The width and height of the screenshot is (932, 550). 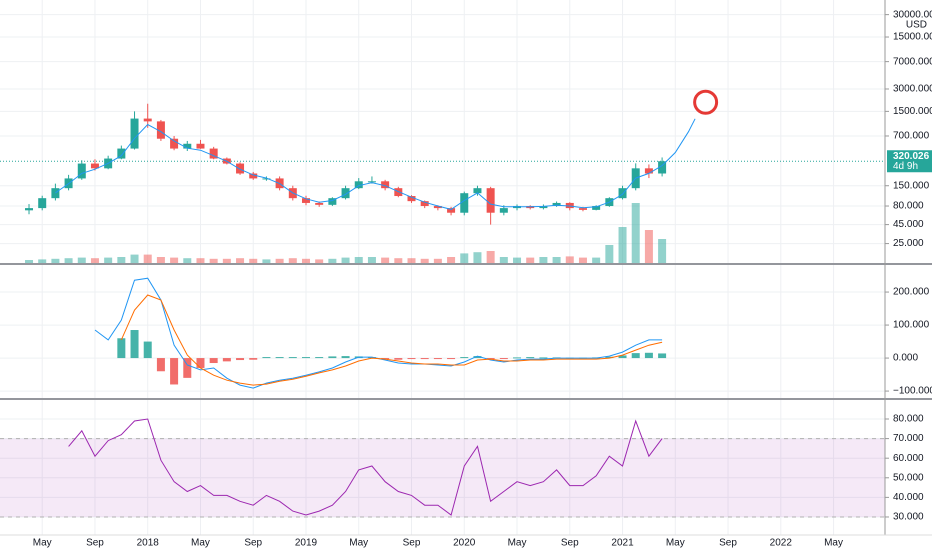 I want to click on x-tick-label: 2022, so click(x=781, y=543).